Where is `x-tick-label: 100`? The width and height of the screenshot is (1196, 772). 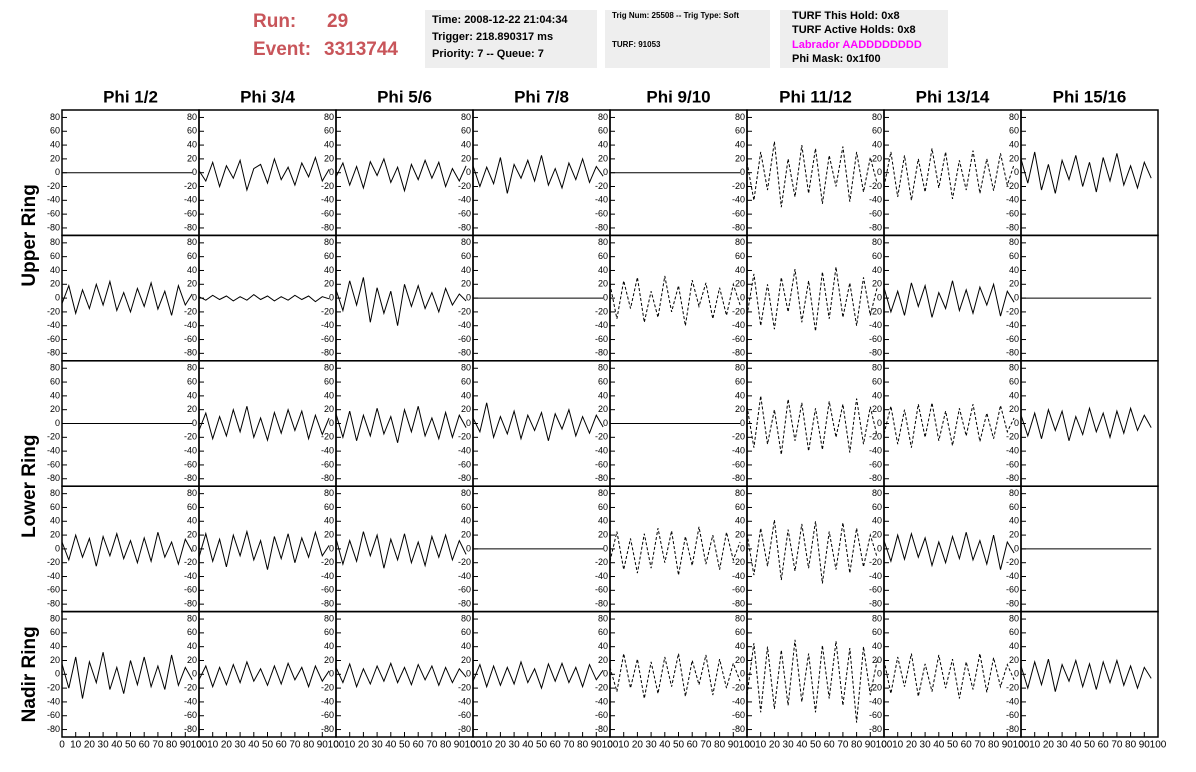 x-tick-label: 100 is located at coordinates (1021, 745).